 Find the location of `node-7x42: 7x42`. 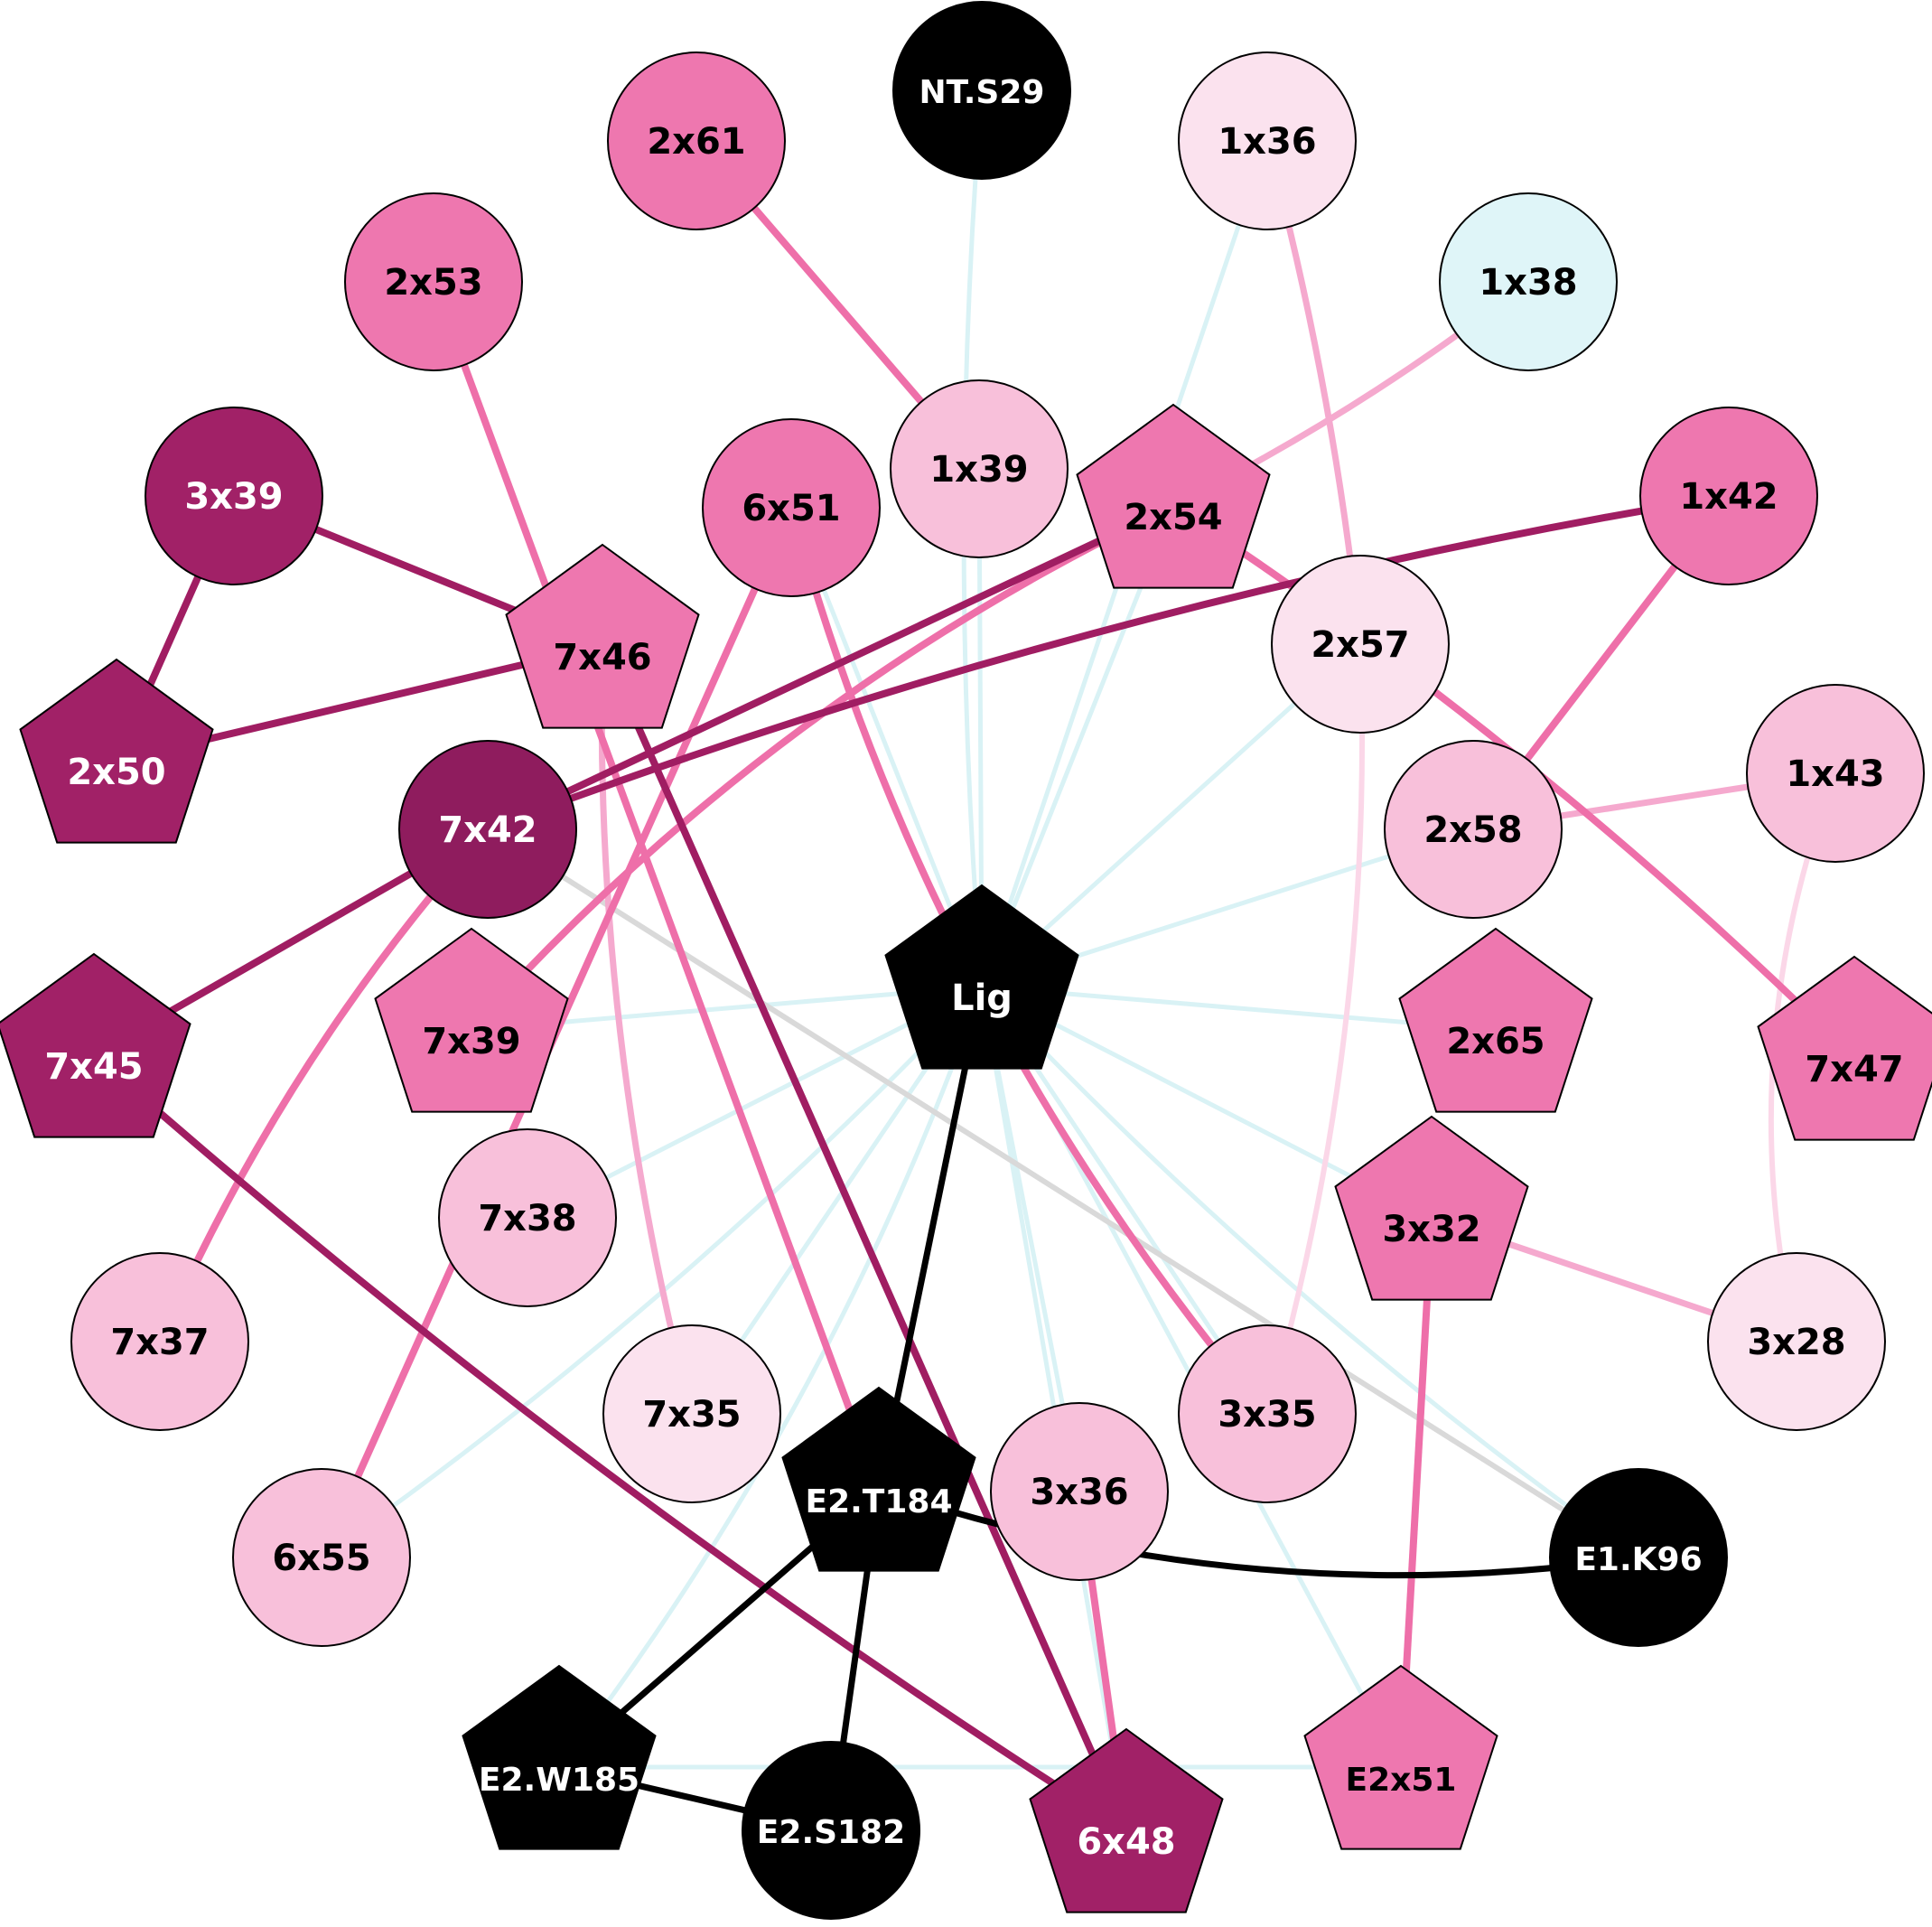

node-7x42: 7x42 is located at coordinates (487, 829).